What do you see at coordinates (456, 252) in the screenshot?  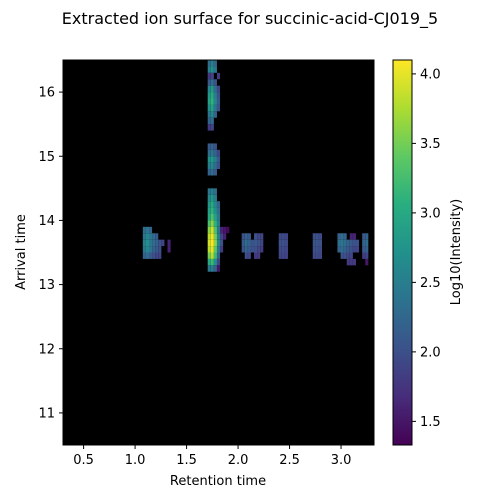 I see `colorbar-label: Log10(Intensity)` at bounding box center [456, 252].